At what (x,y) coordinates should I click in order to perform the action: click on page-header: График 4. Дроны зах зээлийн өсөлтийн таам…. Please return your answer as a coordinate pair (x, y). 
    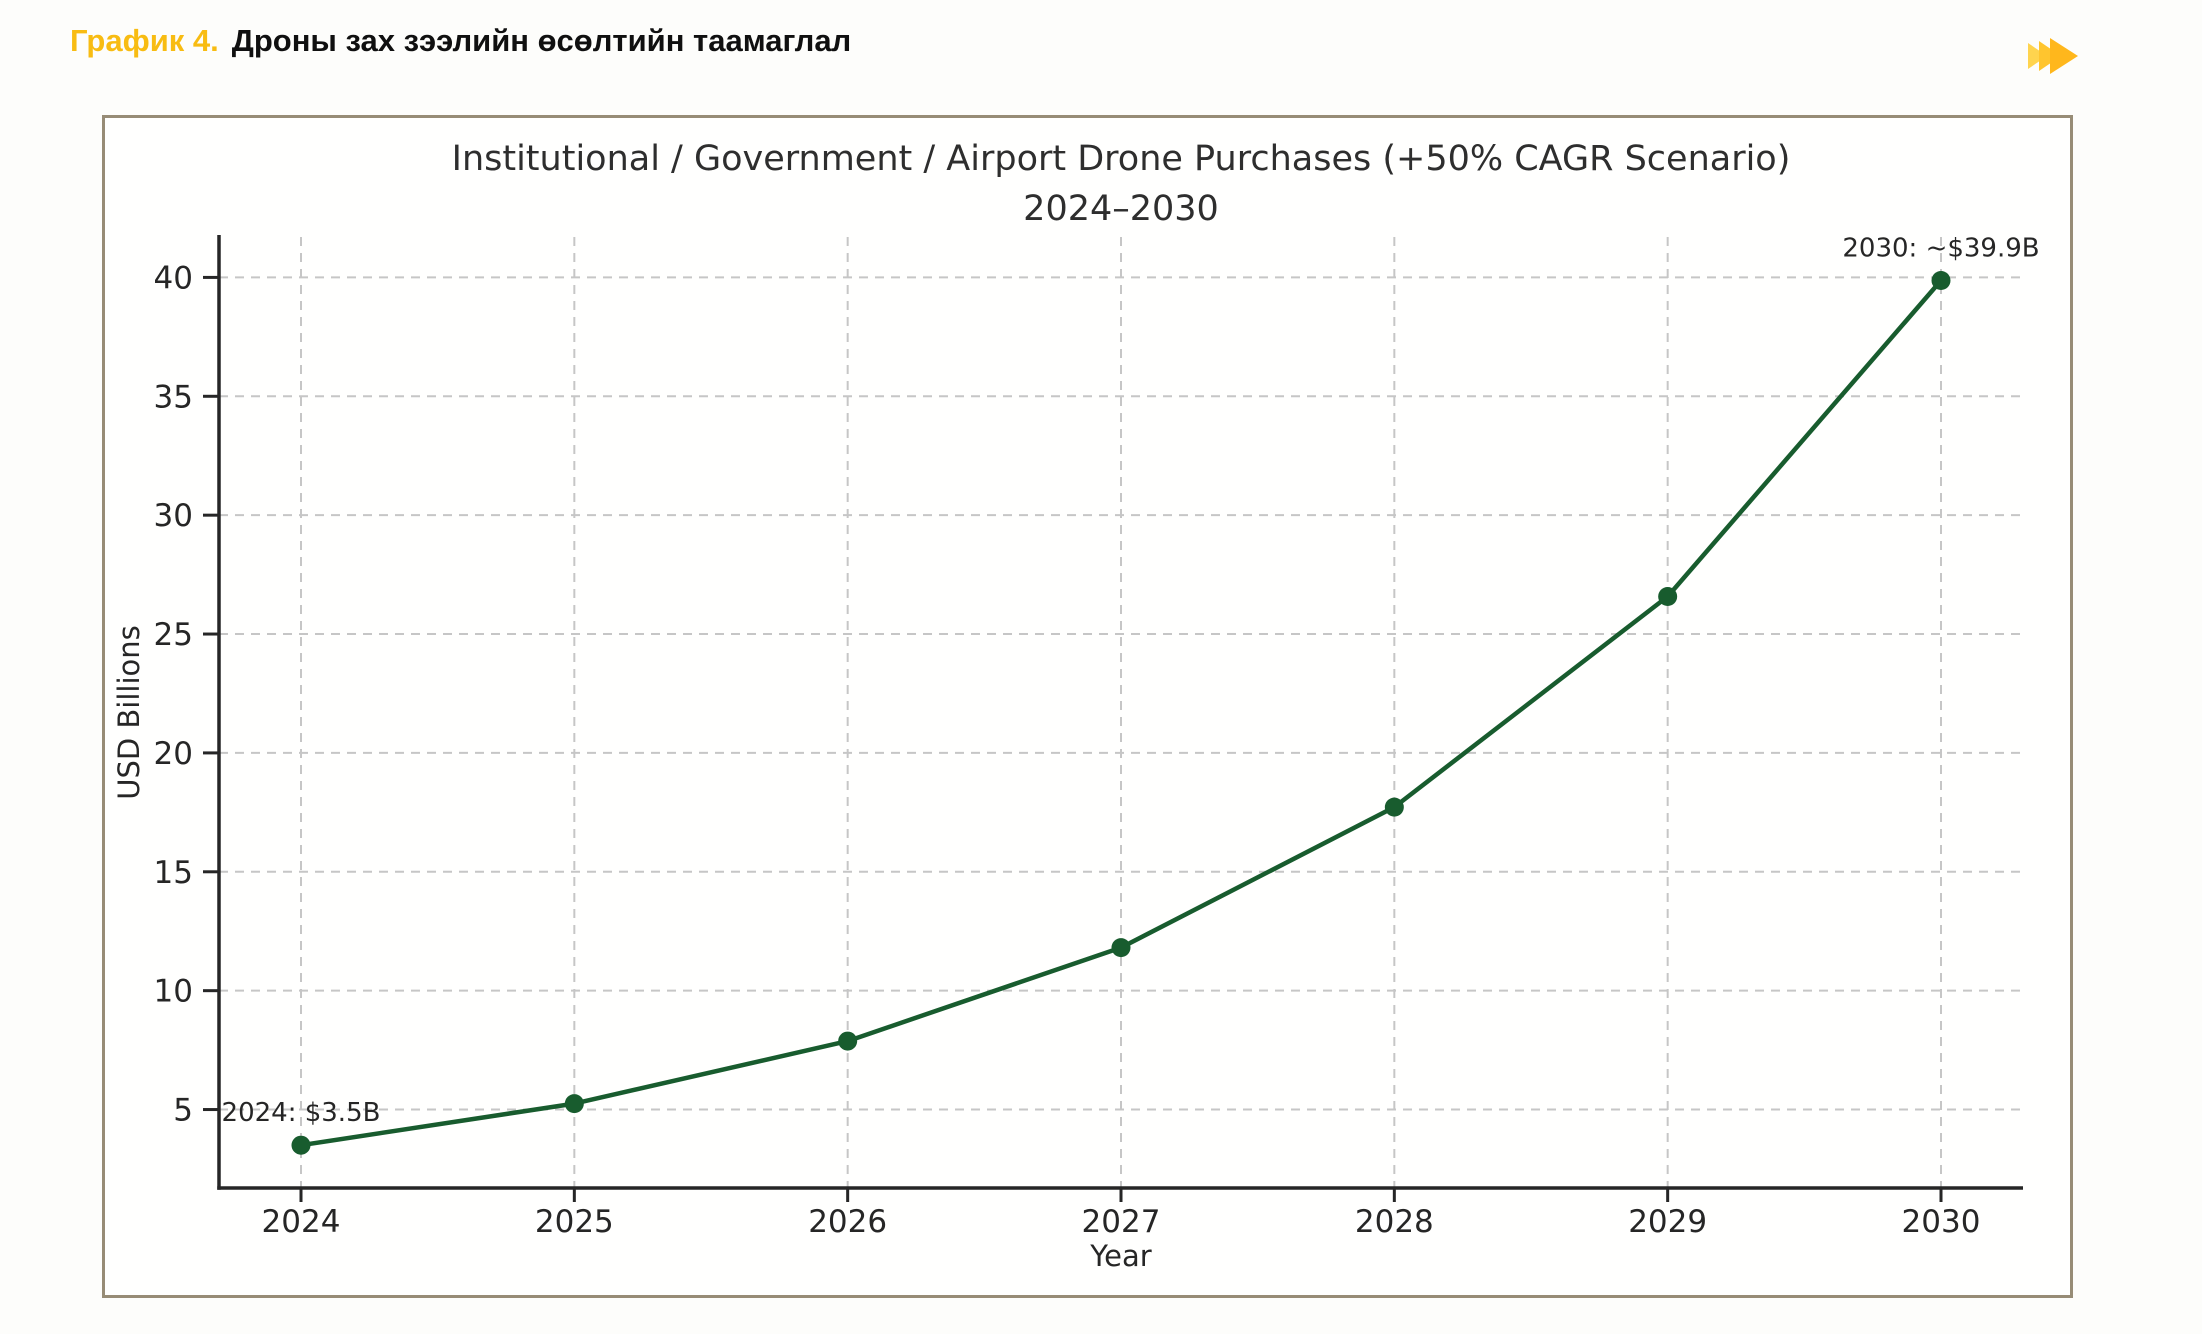
    Looking at the image, I should click on (460, 41).